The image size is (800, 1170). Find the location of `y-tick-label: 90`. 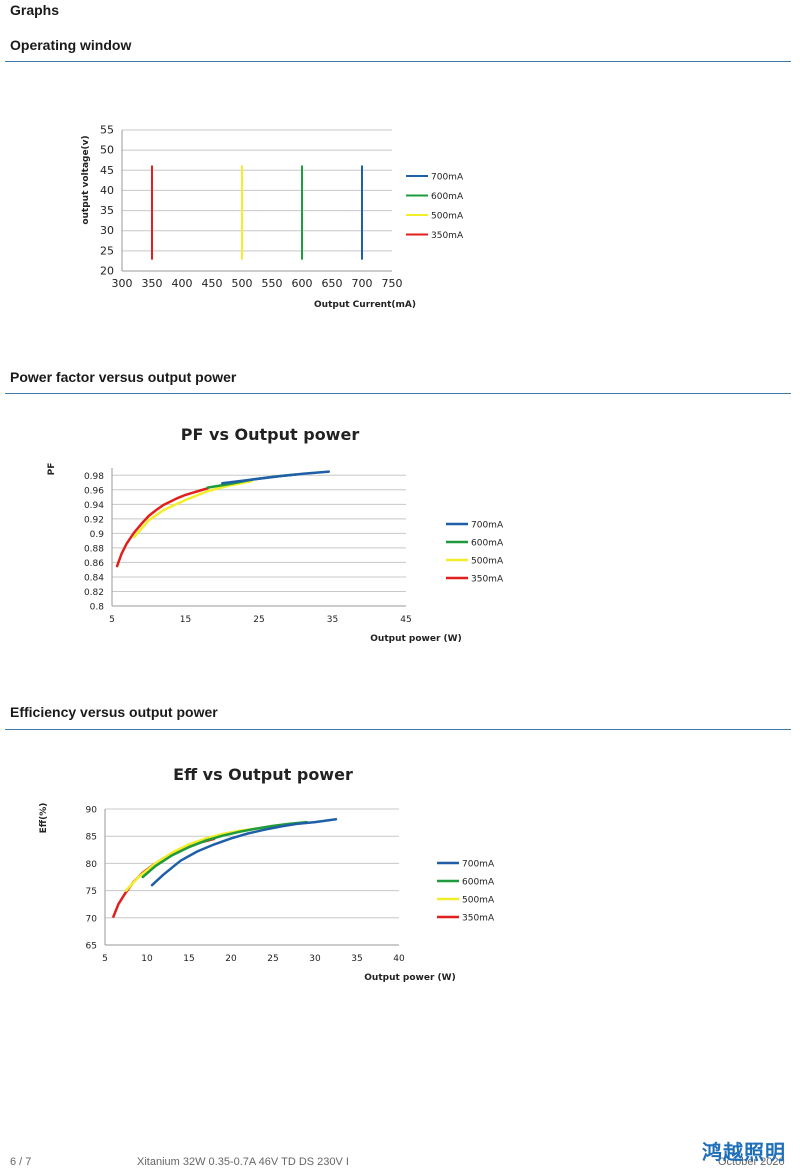

y-tick-label: 90 is located at coordinates (92, 811).